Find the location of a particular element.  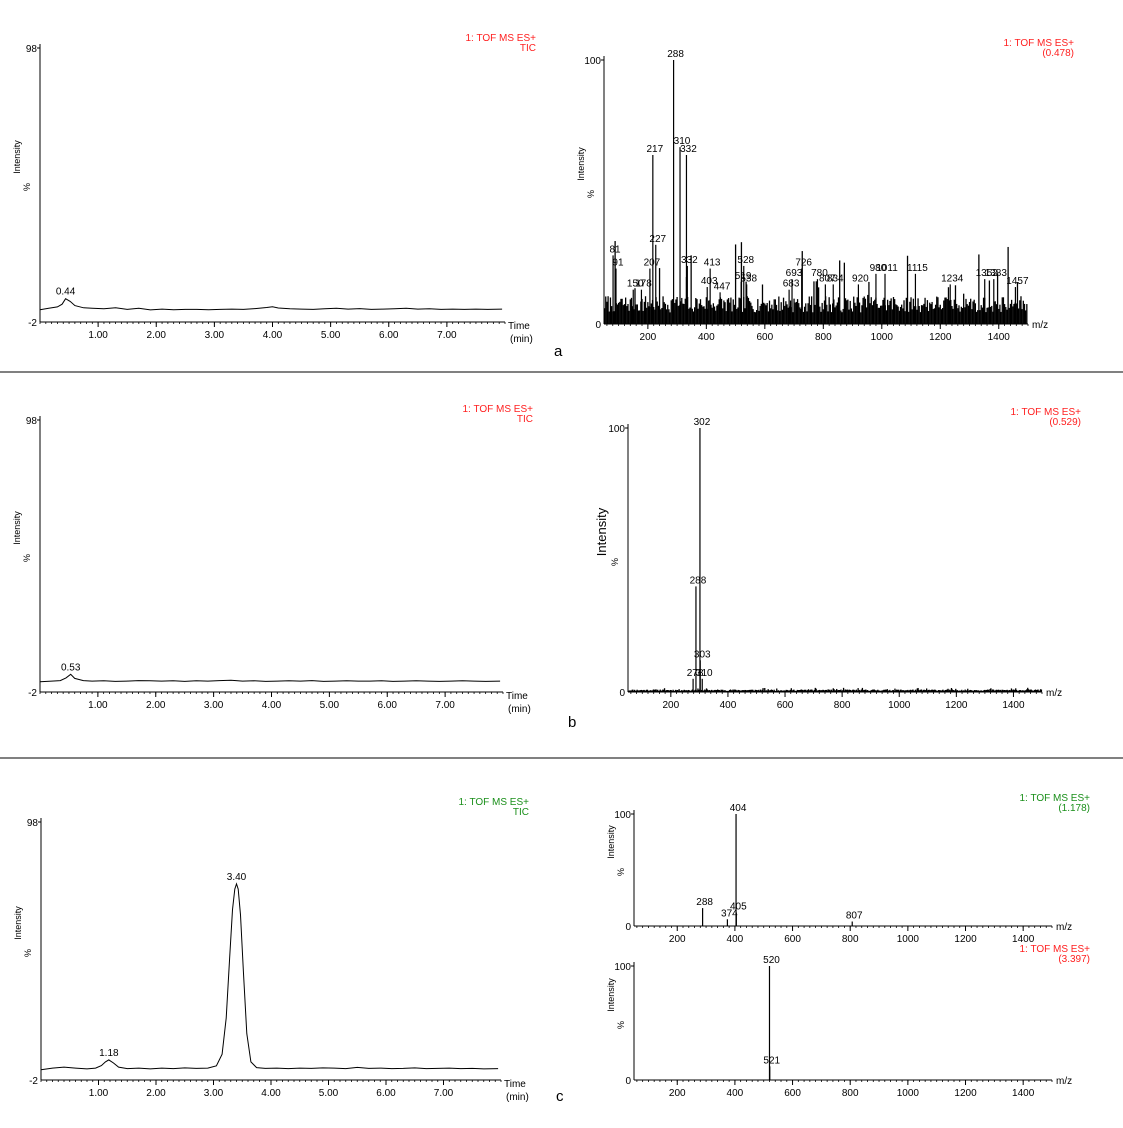

peak-label: 447 is located at coordinates (722, 286).